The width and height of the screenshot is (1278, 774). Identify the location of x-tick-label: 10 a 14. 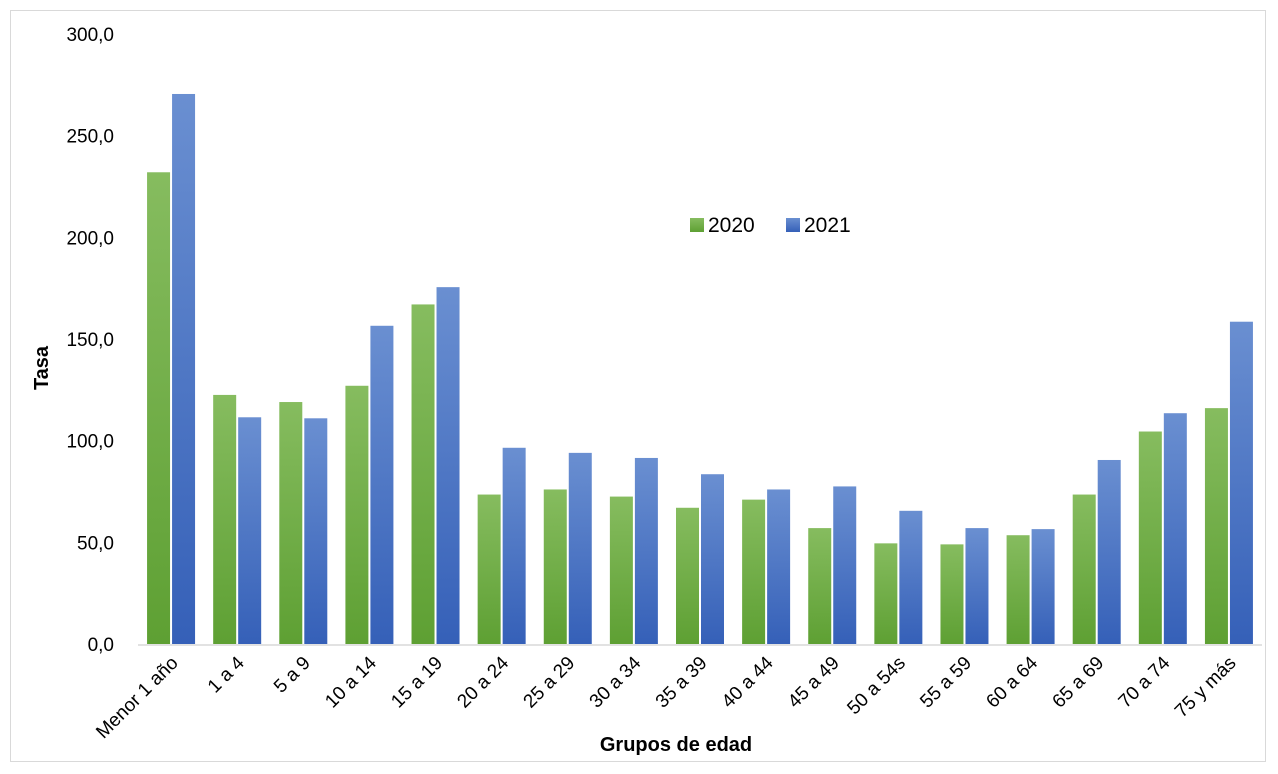
(351, 682).